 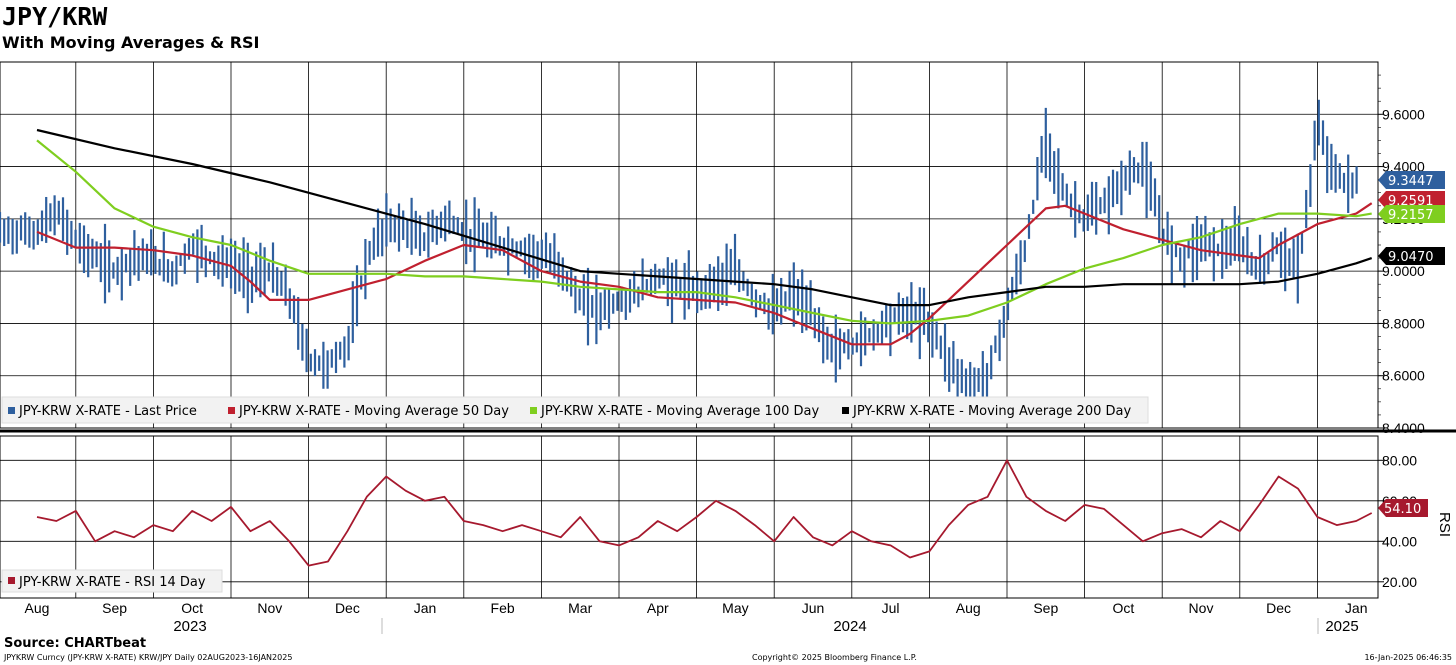 What do you see at coordinates (1403, 323) in the screenshot?
I see `y-tick-label: 8.8000` at bounding box center [1403, 323].